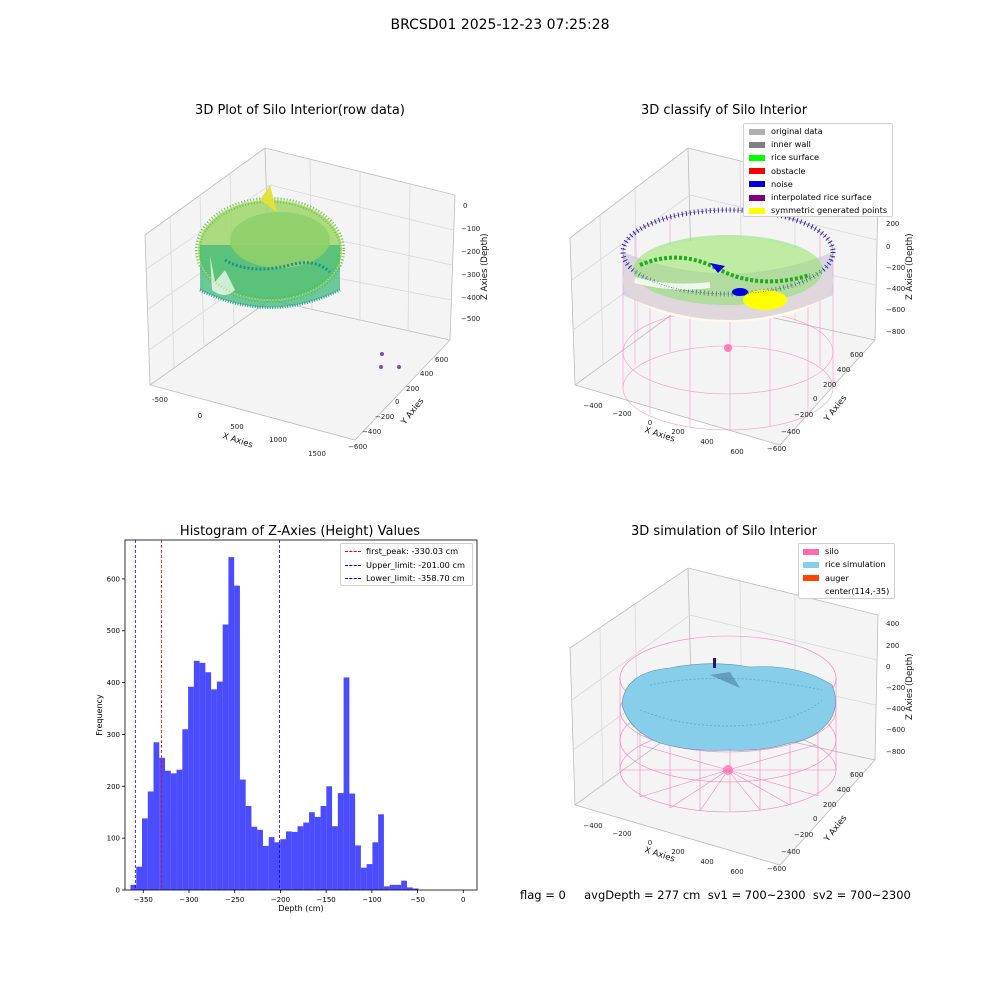 The image size is (1000, 1000). What do you see at coordinates (829, 385) in the screenshot?
I see `p2-ytick: 200` at bounding box center [829, 385].